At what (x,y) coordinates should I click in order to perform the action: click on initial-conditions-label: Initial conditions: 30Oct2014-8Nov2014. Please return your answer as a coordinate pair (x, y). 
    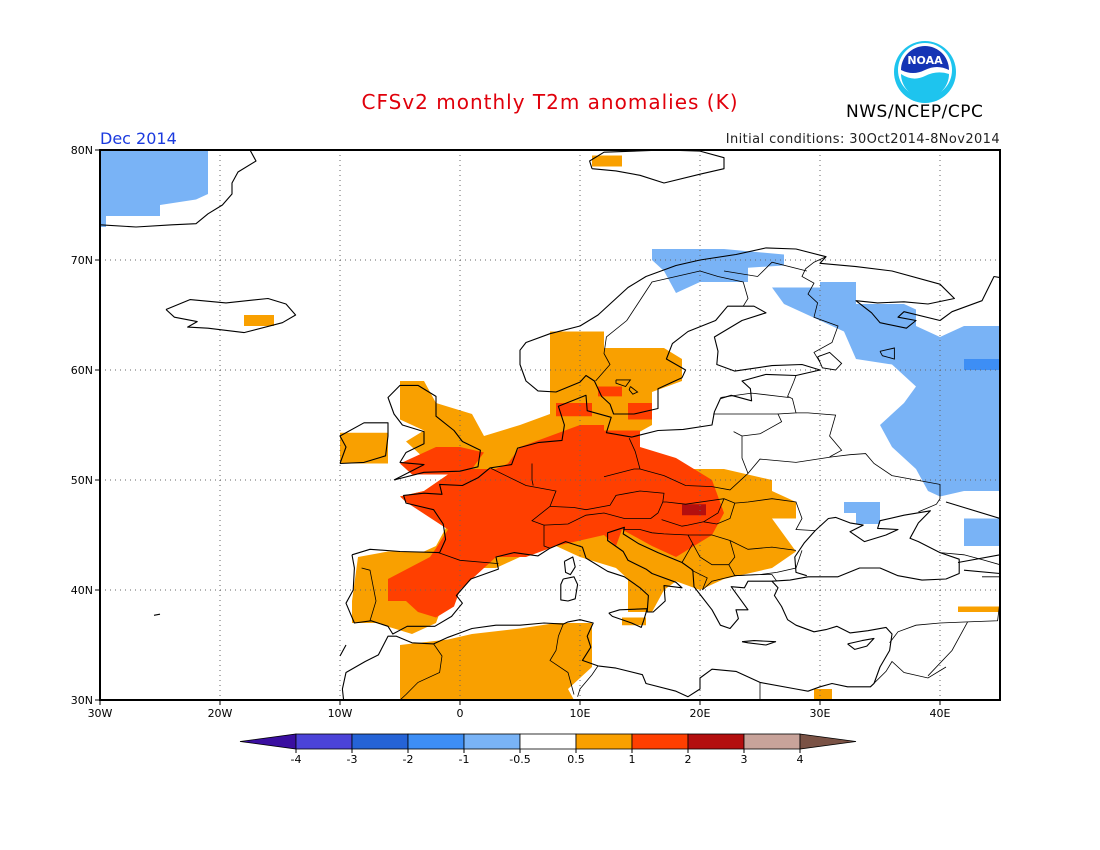
    Looking at the image, I should click on (862, 139).